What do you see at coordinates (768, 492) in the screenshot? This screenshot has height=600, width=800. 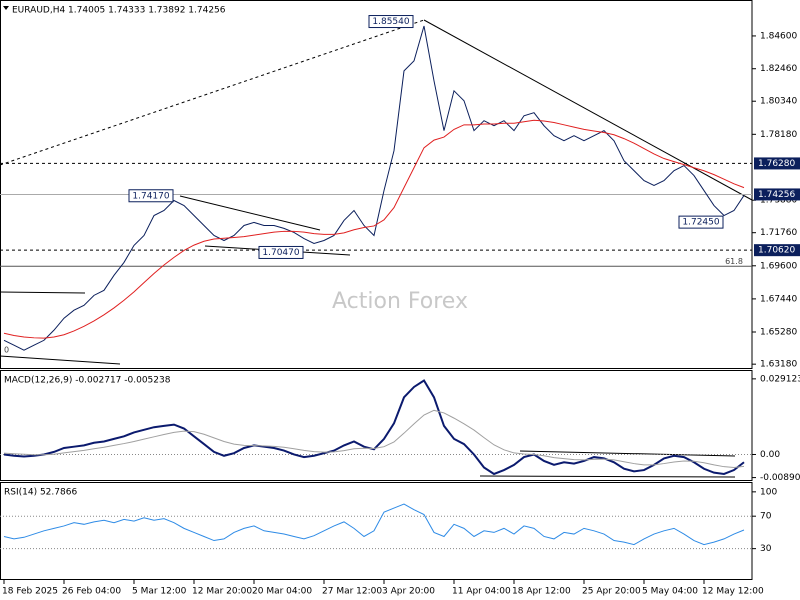 I see `y-tick-label: 100` at bounding box center [768, 492].